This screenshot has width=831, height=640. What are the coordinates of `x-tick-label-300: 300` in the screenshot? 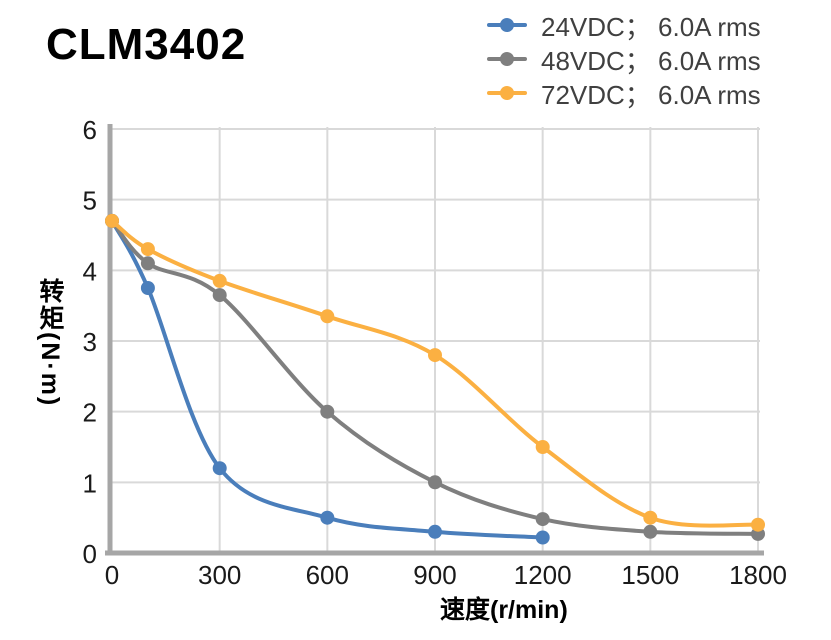 It's located at (219, 575).